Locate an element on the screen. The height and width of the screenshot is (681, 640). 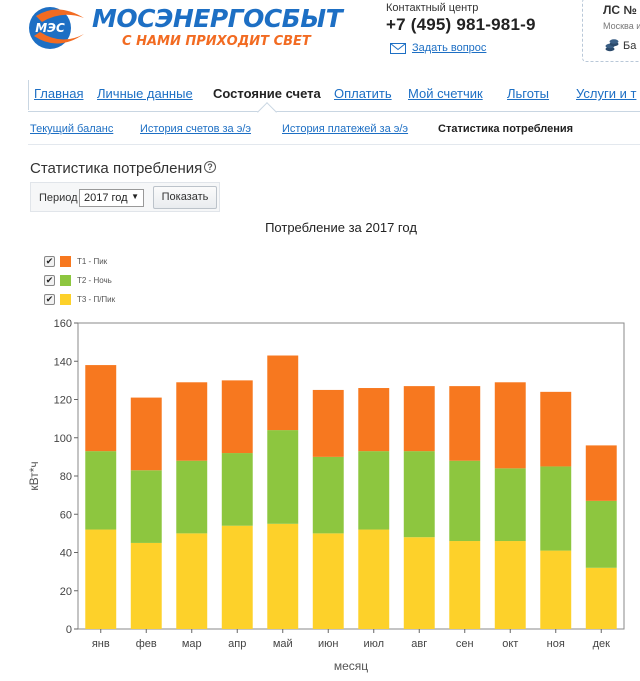
legend-item-t1: ✔ Т1 - Пик is located at coordinates (79, 261).